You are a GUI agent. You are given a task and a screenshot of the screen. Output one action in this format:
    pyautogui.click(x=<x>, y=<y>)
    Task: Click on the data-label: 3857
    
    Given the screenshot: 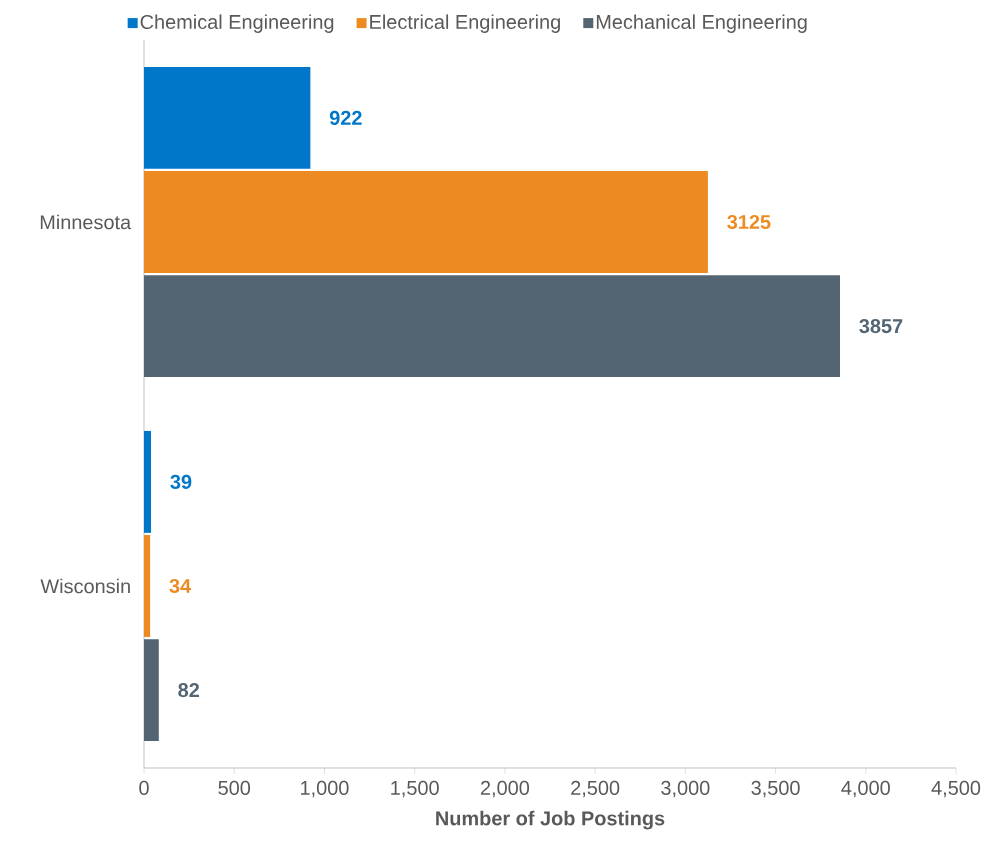 What is the action you would take?
    pyautogui.click(x=881, y=326)
    